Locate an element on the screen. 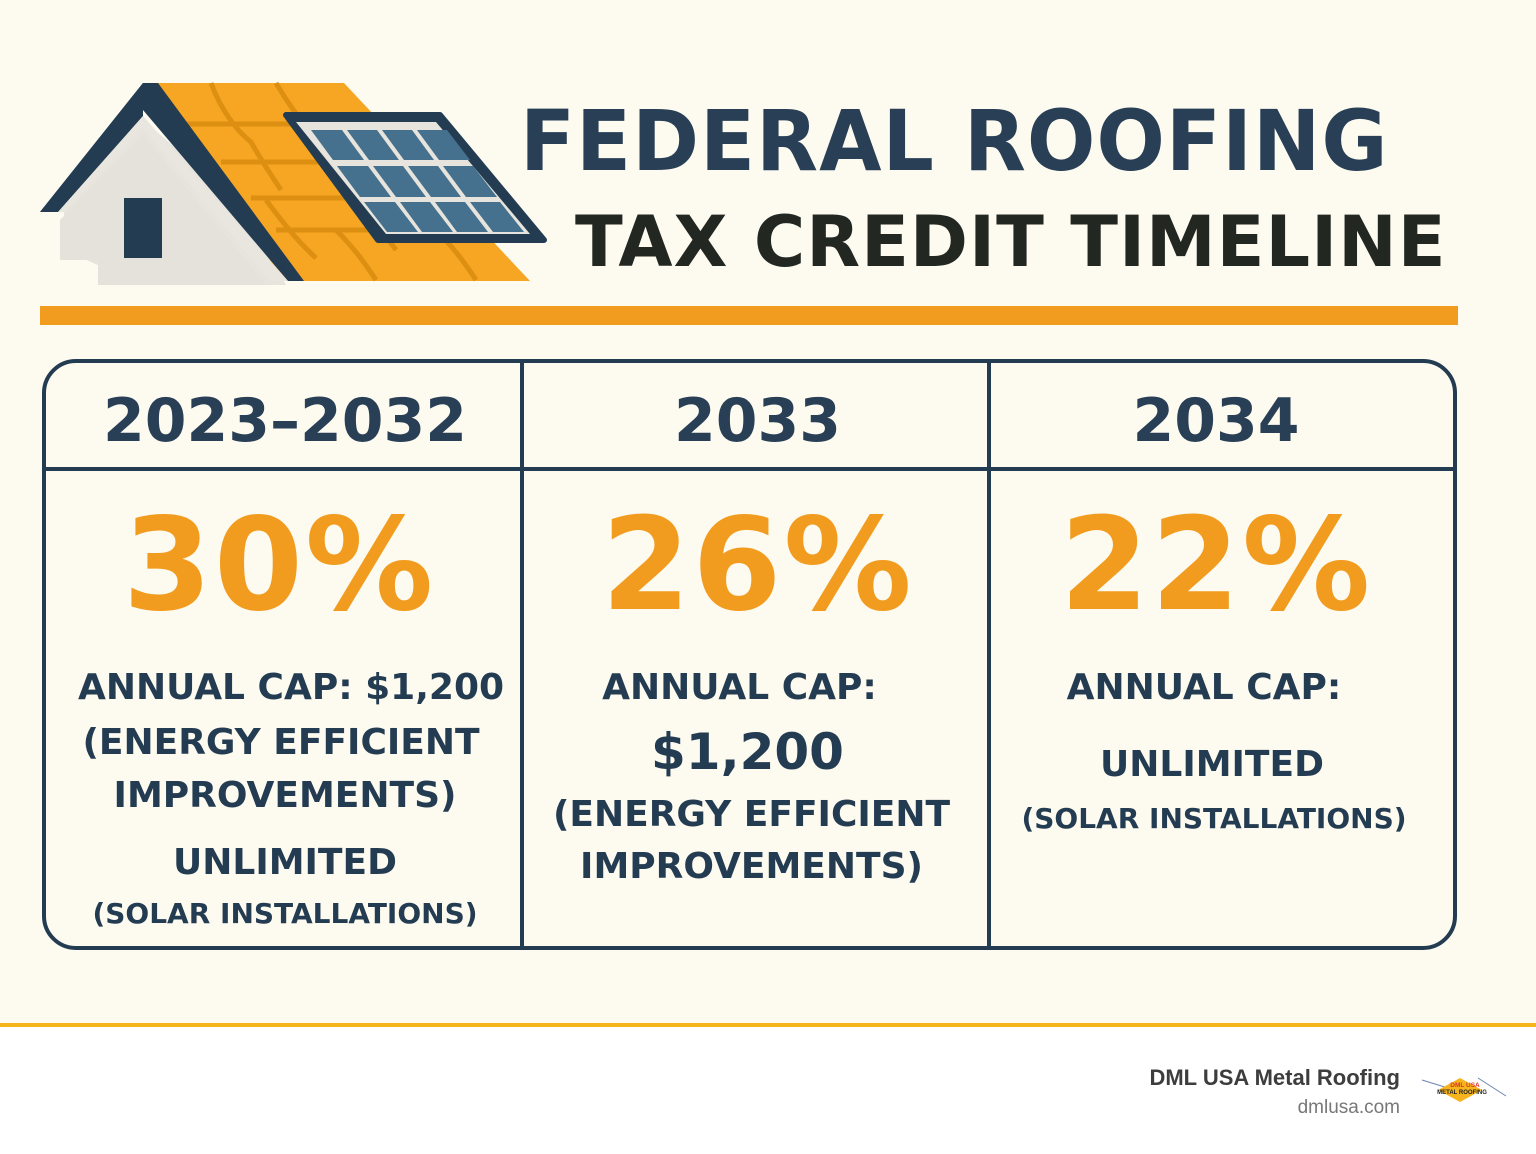  title-divider is located at coordinates (749, 315).